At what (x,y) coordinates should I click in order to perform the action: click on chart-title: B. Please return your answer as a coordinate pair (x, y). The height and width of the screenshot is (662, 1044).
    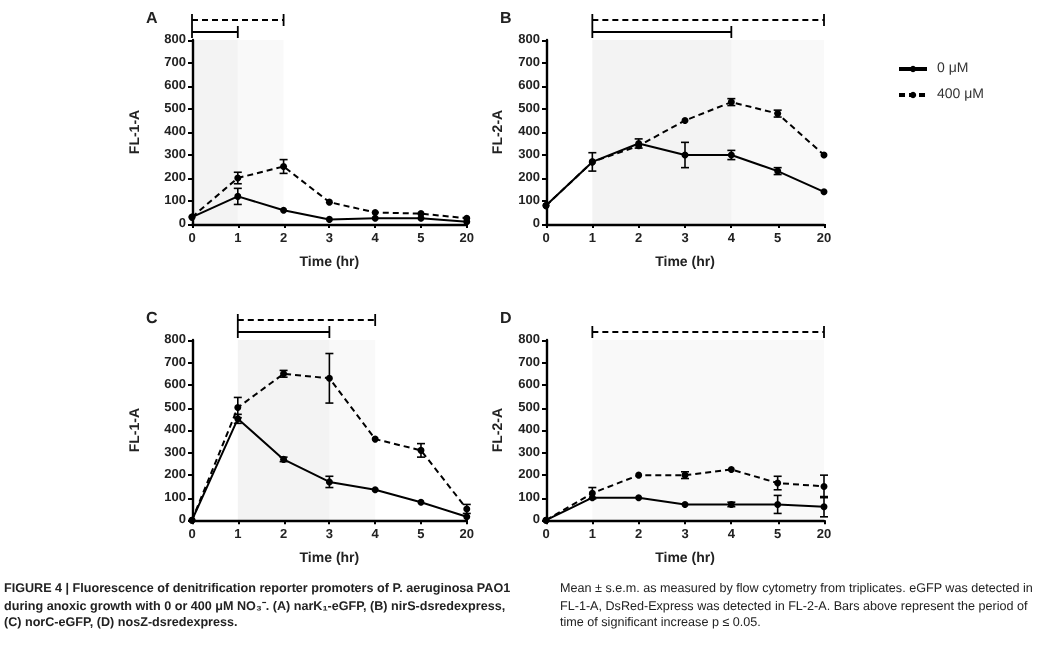
    Looking at the image, I should click on (506, 18).